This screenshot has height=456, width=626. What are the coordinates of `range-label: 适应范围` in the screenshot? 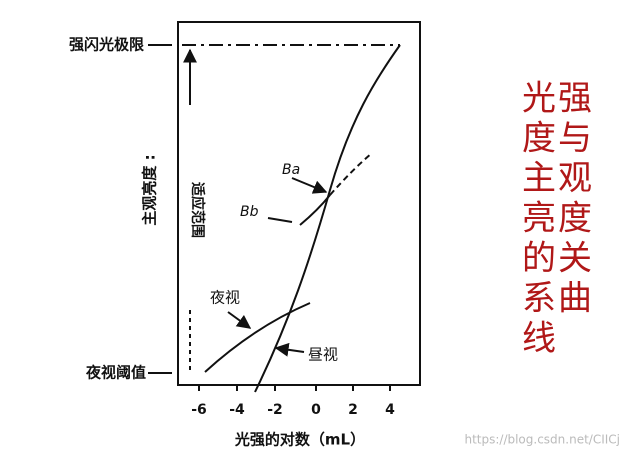 It's located at (197, 210).